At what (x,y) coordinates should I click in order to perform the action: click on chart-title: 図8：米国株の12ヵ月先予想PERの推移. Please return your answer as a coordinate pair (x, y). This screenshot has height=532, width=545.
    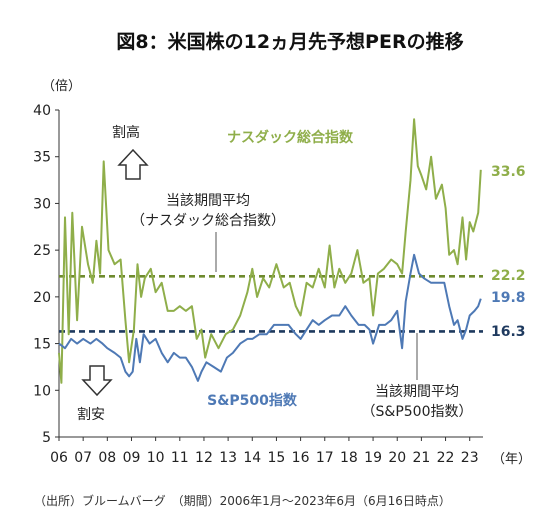
    Looking at the image, I should click on (289, 41).